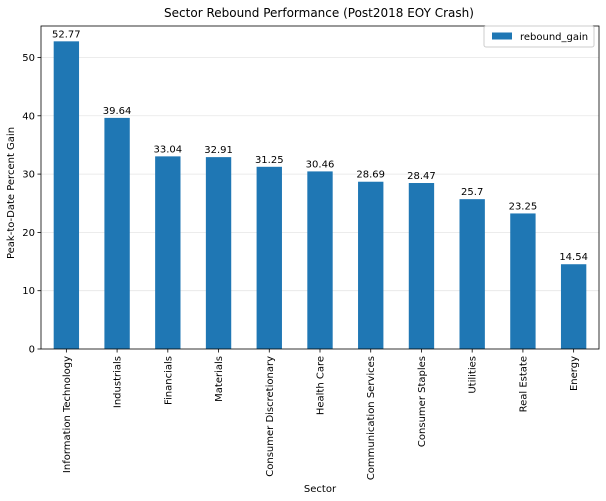 This screenshot has height=501, width=606. I want to click on x-tick-label: Financials, so click(168, 380).